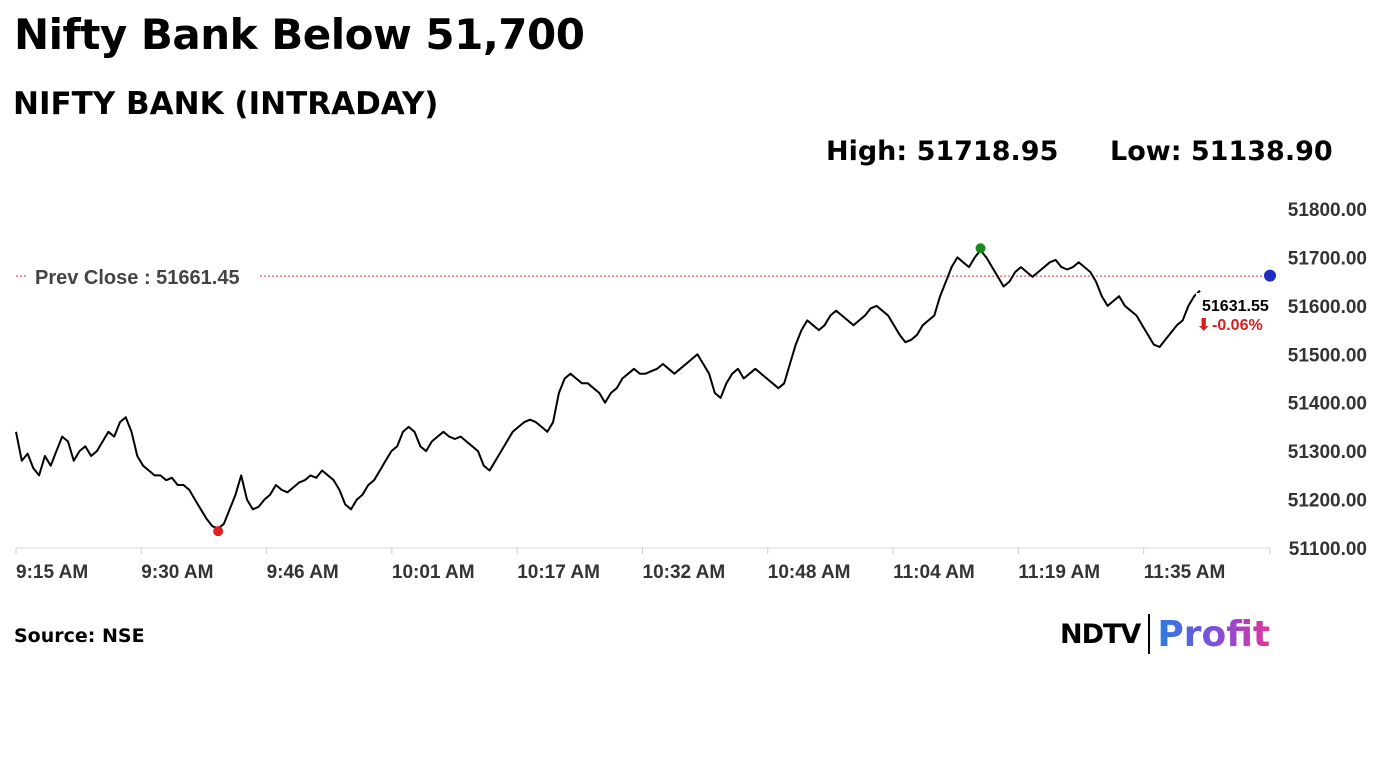 The height and width of the screenshot is (777, 1382). Describe the element at coordinates (1327, 258) in the screenshot. I see `y-tick-label: 51700.00` at that location.